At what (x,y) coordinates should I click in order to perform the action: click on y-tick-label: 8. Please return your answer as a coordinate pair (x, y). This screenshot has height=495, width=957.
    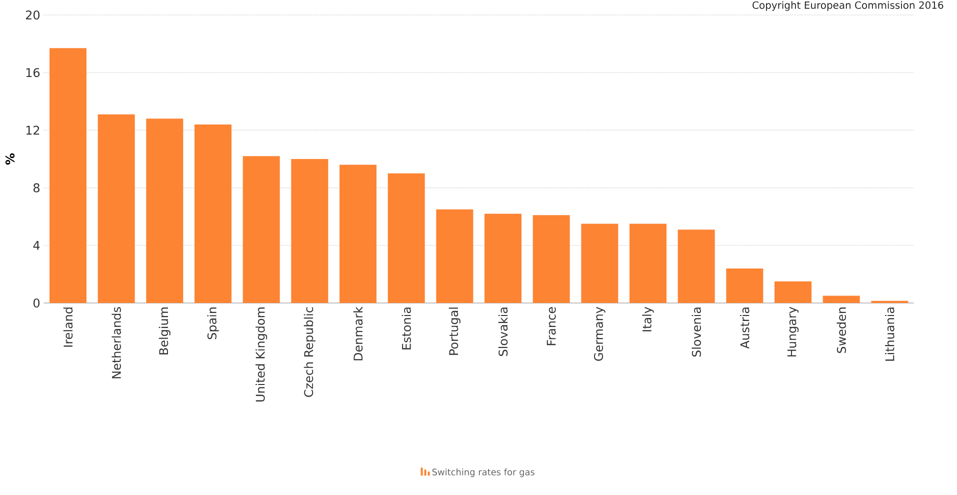
    Looking at the image, I should click on (37, 187).